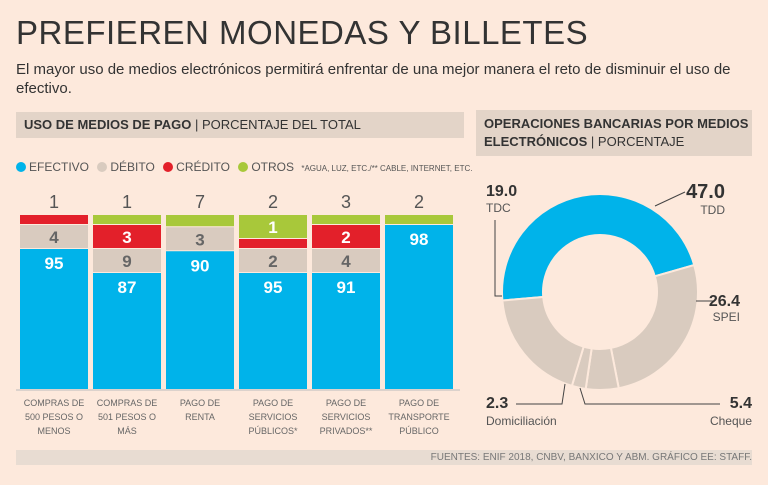 The width and height of the screenshot is (768, 485). Describe the element at coordinates (21, 167) in the screenshot. I see `legend-dot-efectivo` at that location.